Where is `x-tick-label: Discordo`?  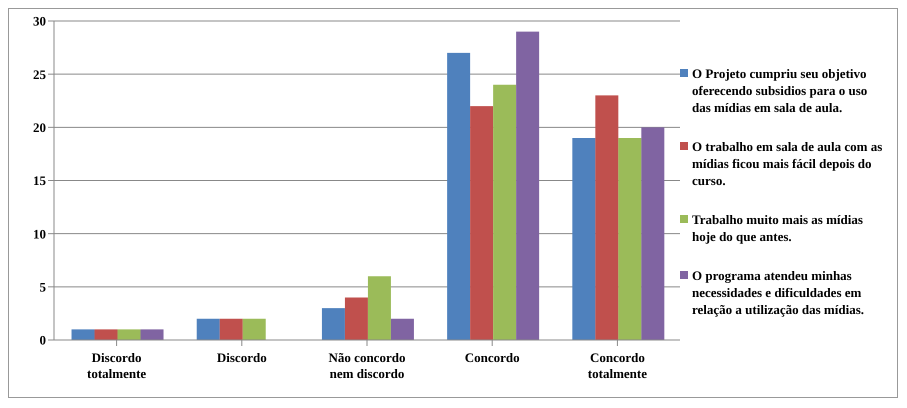 x-tick-label: Discordo is located at coordinates (241, 357).